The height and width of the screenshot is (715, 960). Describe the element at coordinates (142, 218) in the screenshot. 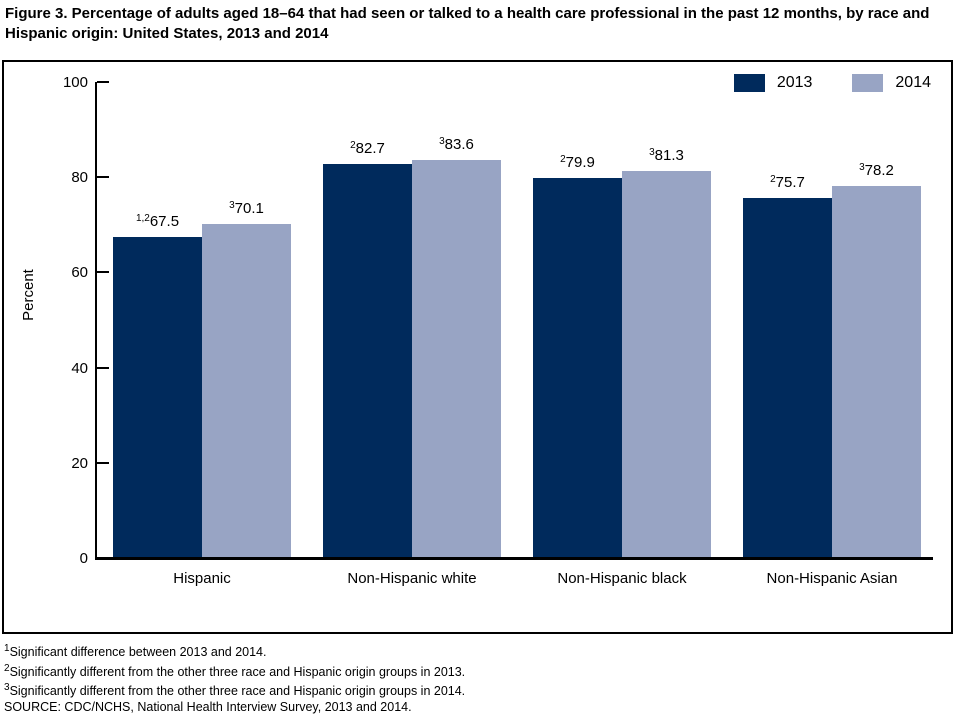

I see `value-superscript: 1,2` at that location.